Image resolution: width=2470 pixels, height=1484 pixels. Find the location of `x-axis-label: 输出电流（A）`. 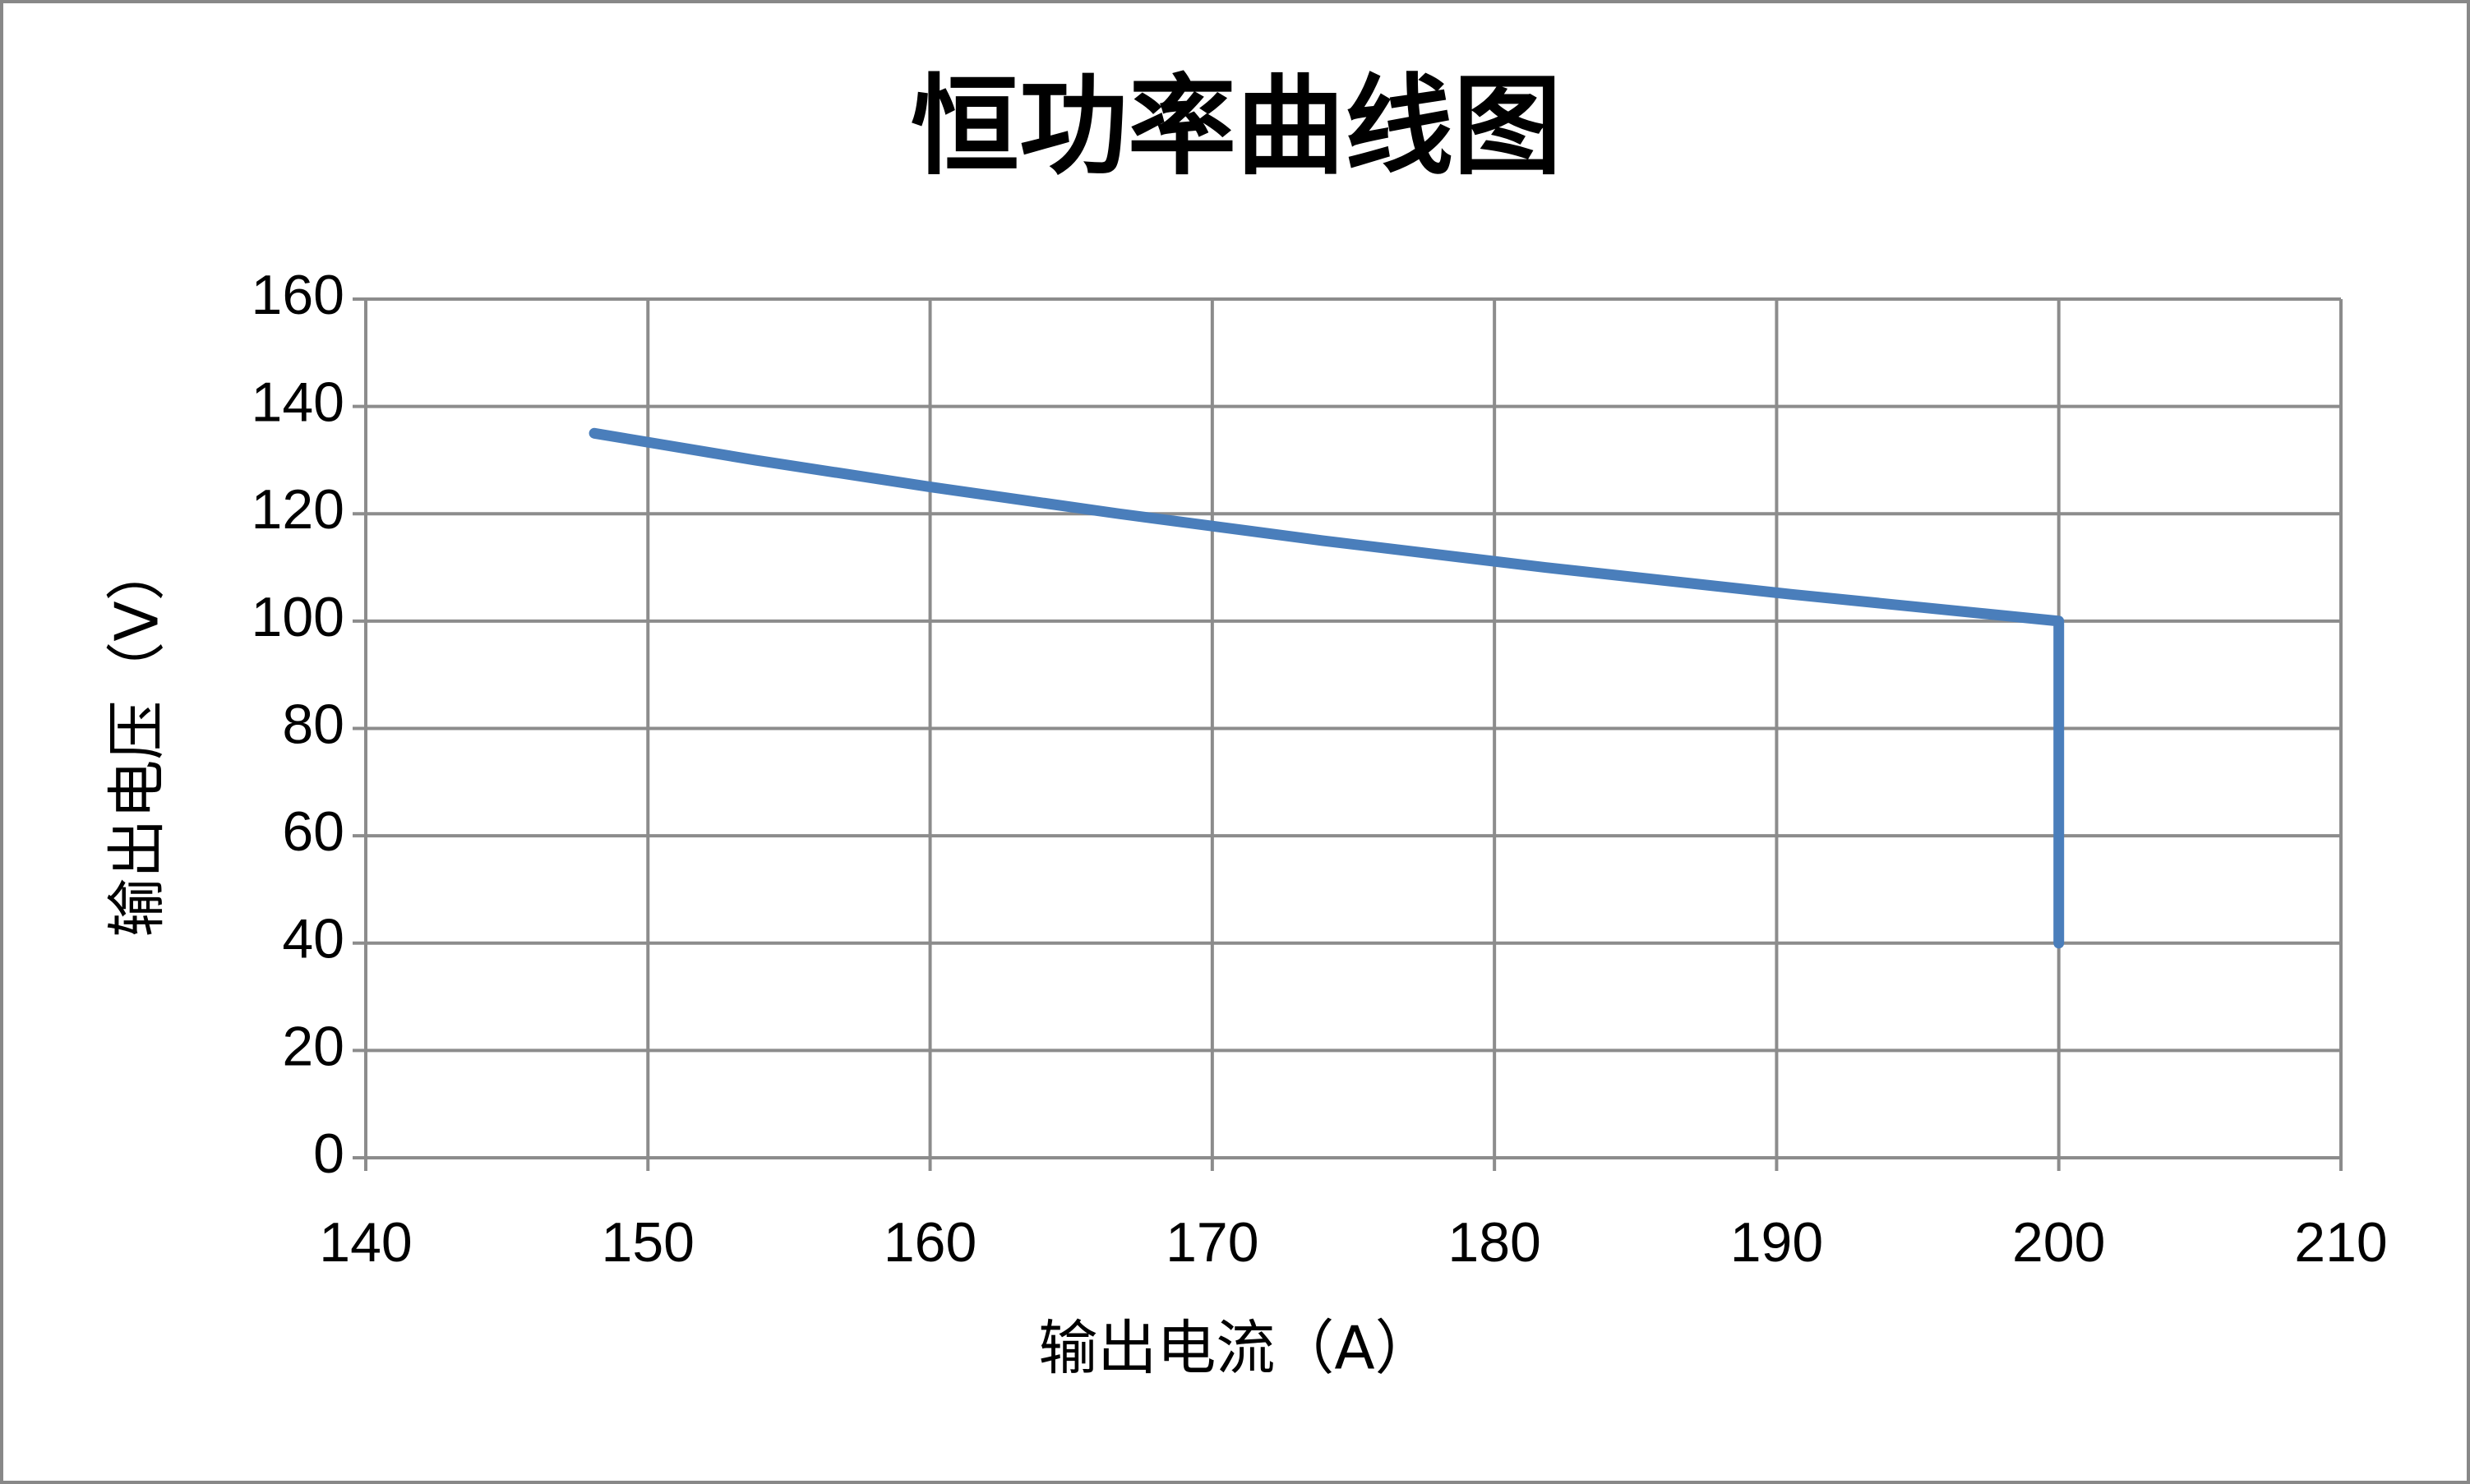

x-axis-label: 输出电流（A） is located at coordinates (1236, 1349).